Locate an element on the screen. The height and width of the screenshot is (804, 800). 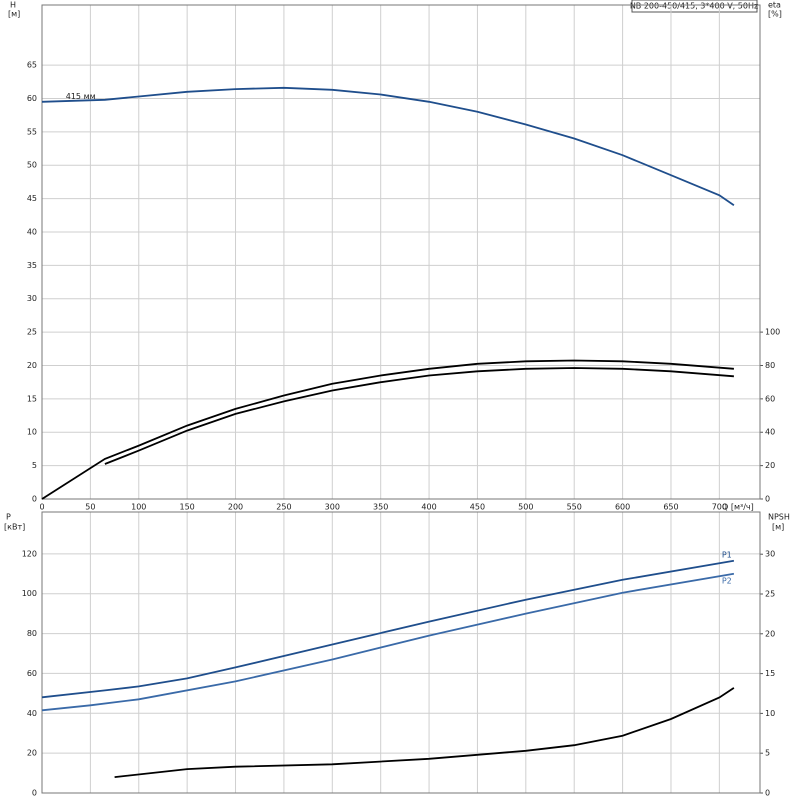
y-tick-label: 5 is located at coordinates (34, 465).